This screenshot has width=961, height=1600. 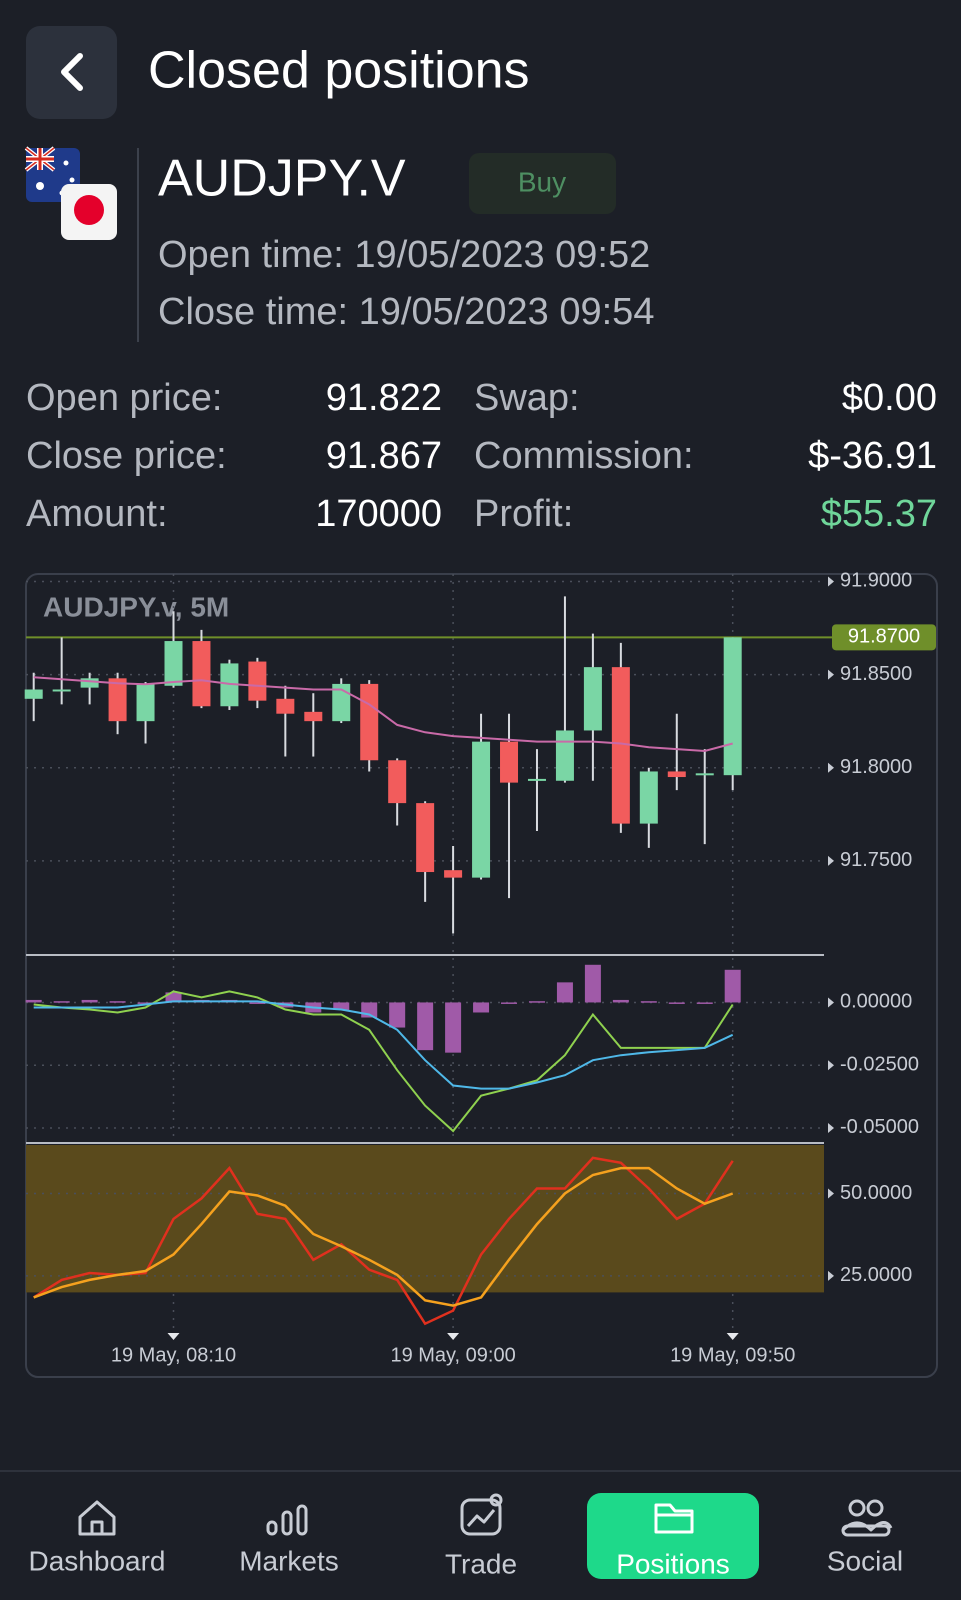 I want to click on y-tick-label: 91.8500, so click(x=876, y=674).